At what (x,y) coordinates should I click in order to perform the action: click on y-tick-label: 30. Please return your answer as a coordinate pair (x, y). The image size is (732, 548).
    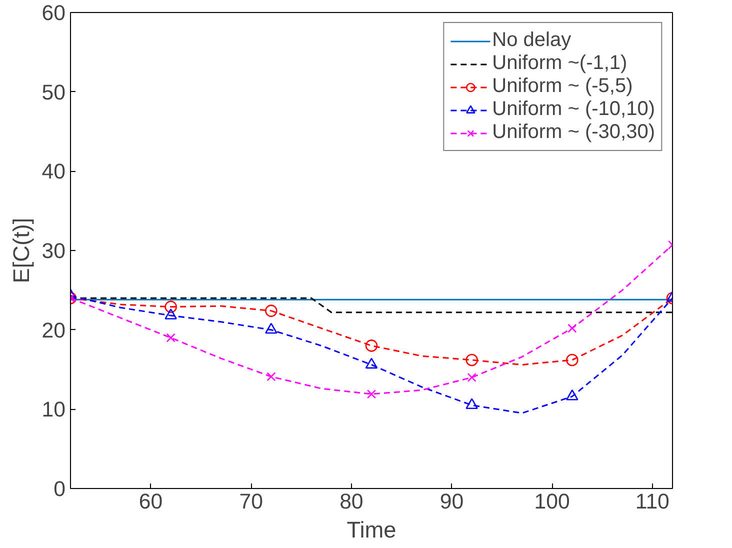
    Looking at the image, I should click on (54, 251).